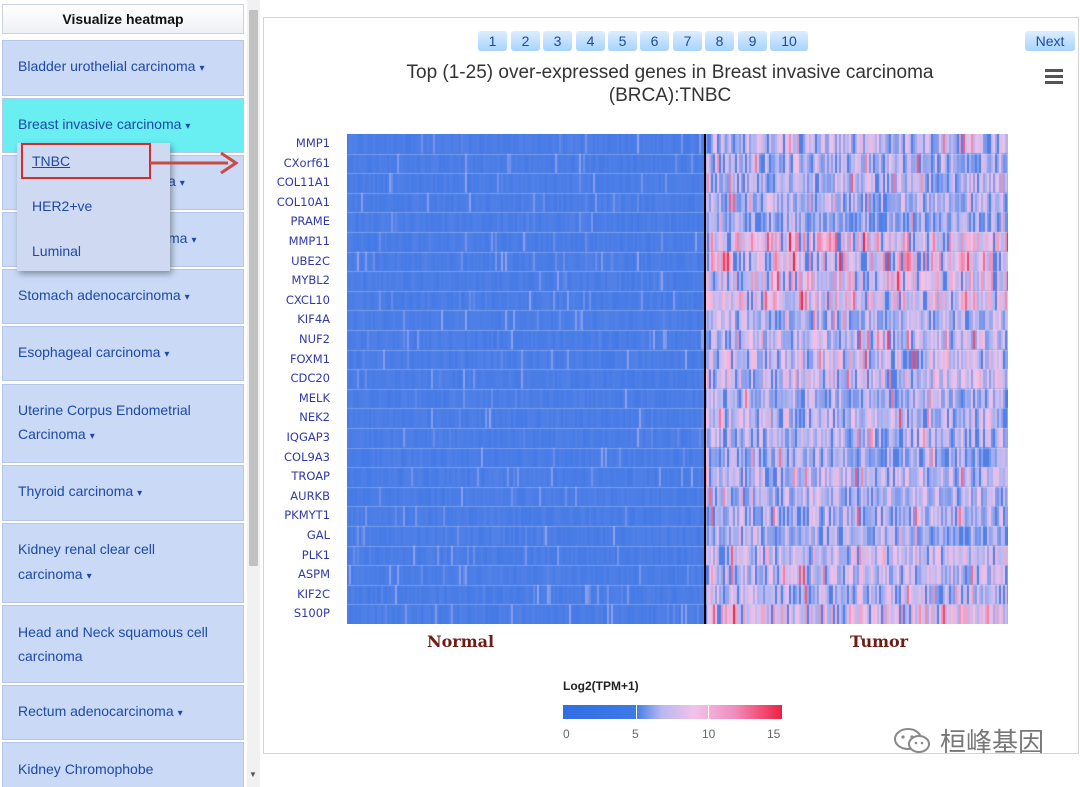 Image resolution: width=1080 pixels, height=787 pixels. What do you see at coordinates (314, 339) in the screenshot?
I see `gene-label: NUF2` at bounding box center [314, 339].